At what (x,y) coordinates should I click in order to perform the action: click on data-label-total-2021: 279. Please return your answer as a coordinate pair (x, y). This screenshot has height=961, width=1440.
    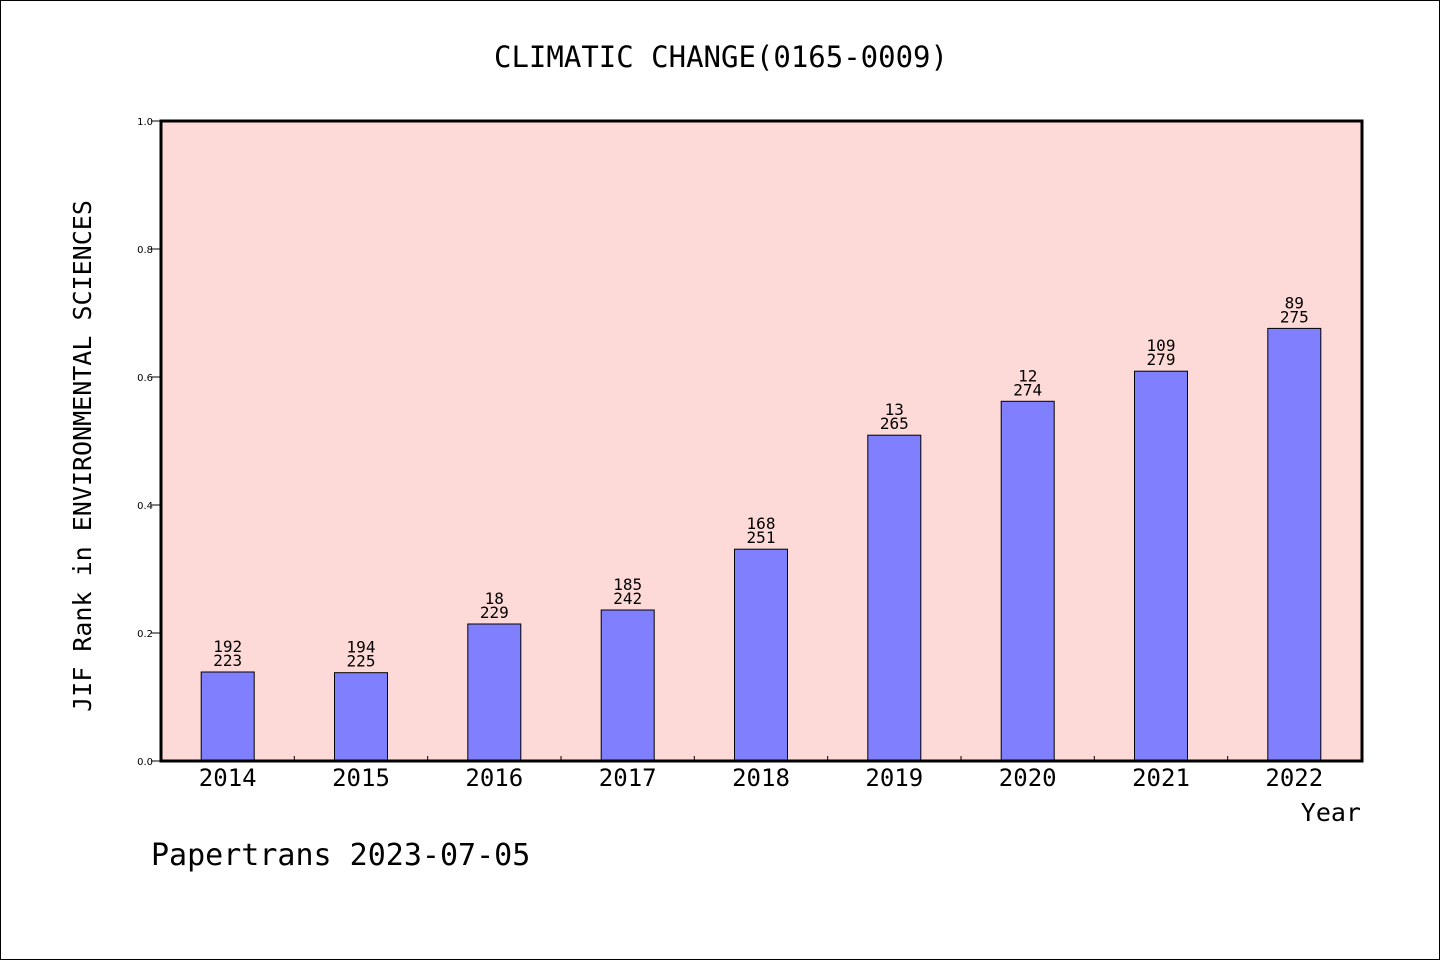
    Looking at the image, I should click on (1161, 359).